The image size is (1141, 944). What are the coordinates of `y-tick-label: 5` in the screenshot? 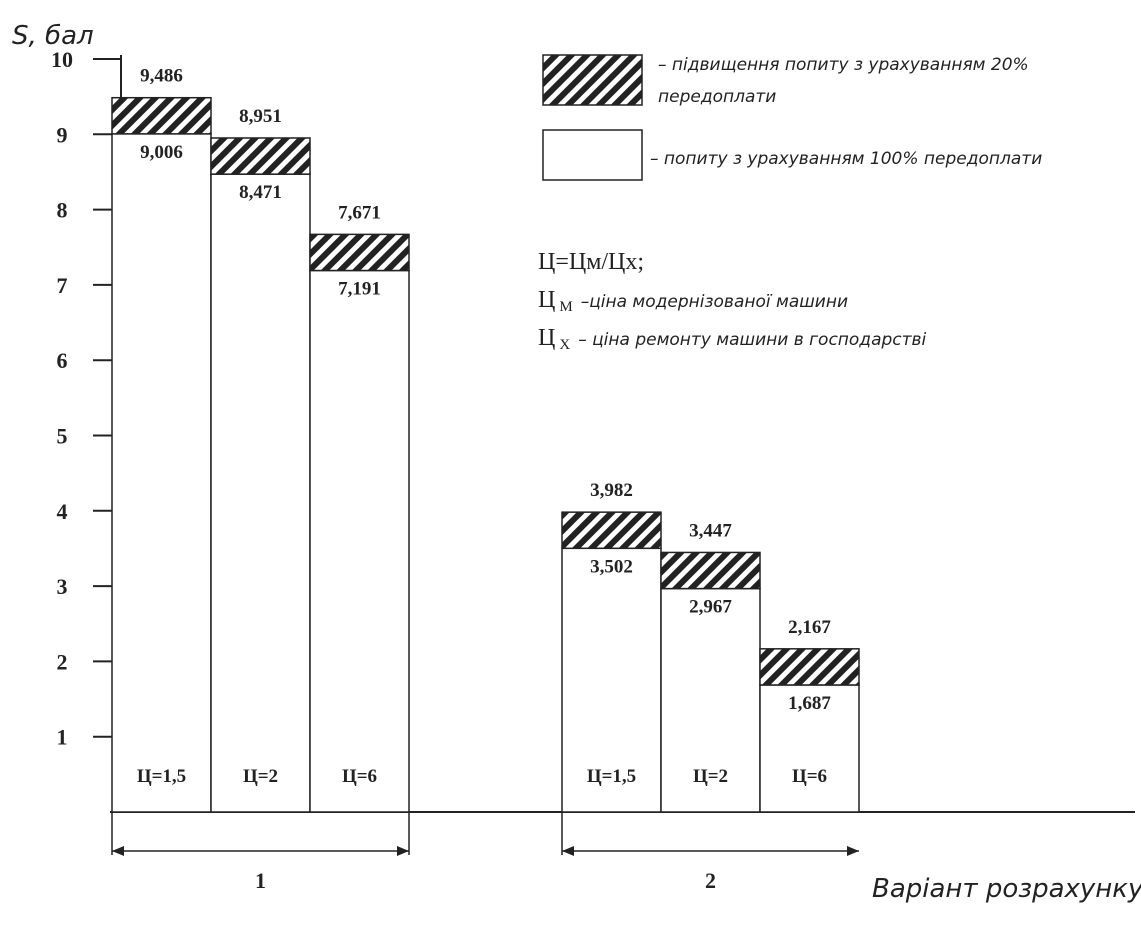 It's located at (62, 436).